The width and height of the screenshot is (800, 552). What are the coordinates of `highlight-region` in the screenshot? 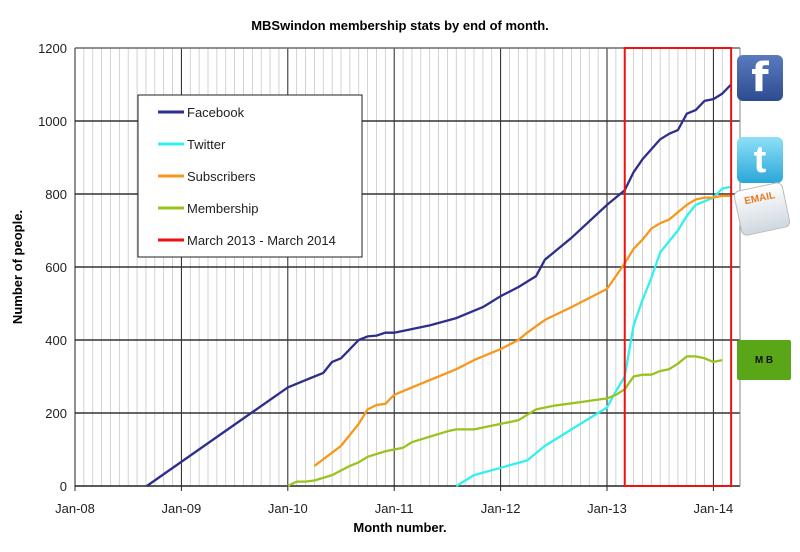 It's located at (678, 267).